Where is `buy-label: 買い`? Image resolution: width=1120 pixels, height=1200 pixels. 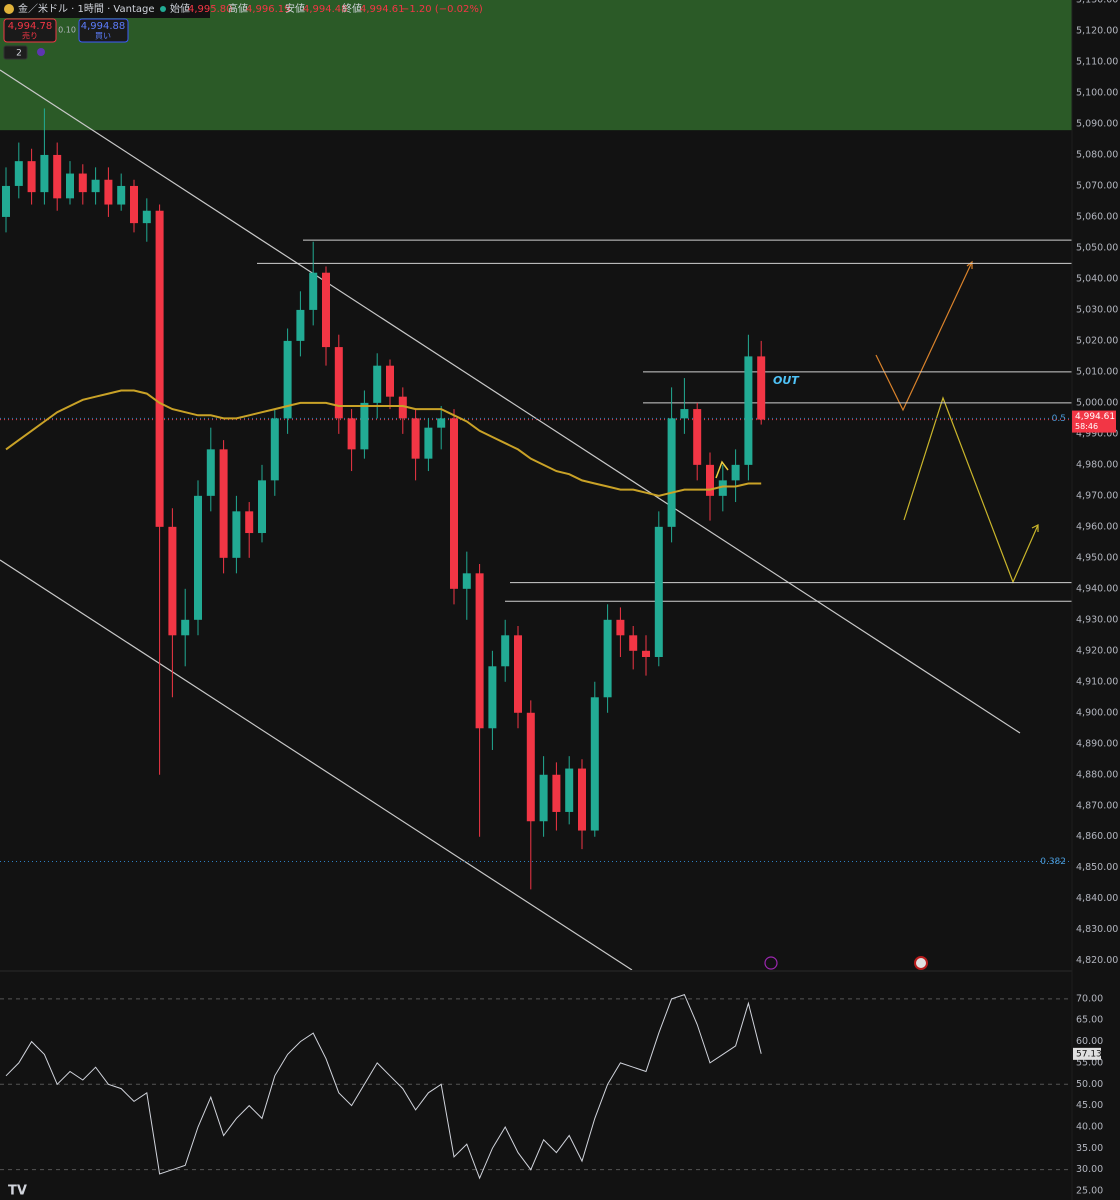
buy-label: 買い is located at coordinates (103, 36).